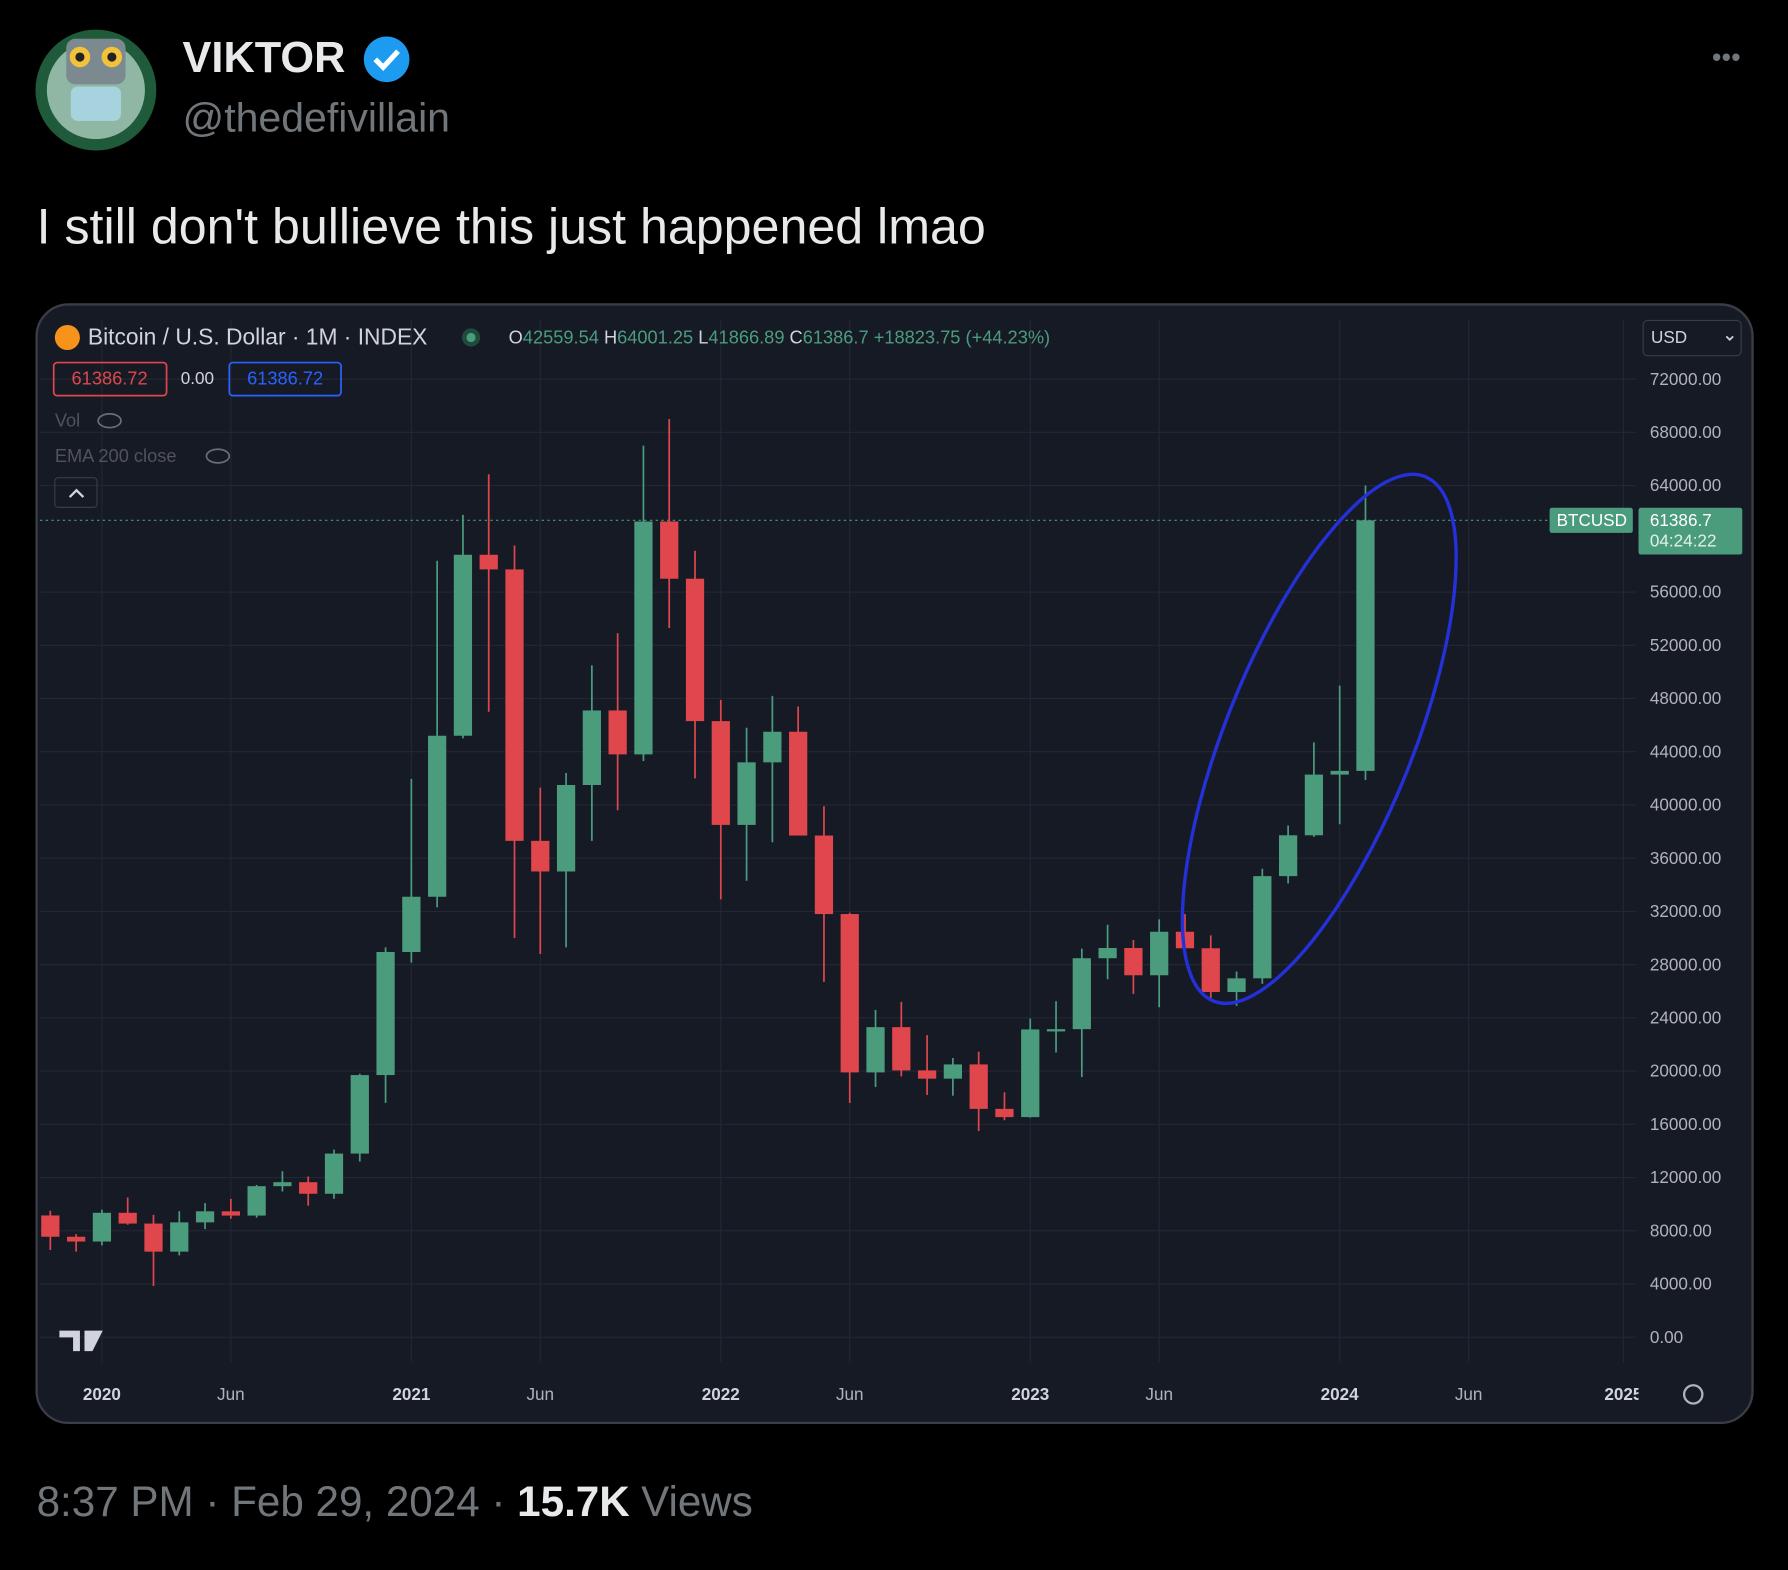 The height and width of the screenshot is (1570, 1788). I want to click on currency: USD, so click(1669, 337).